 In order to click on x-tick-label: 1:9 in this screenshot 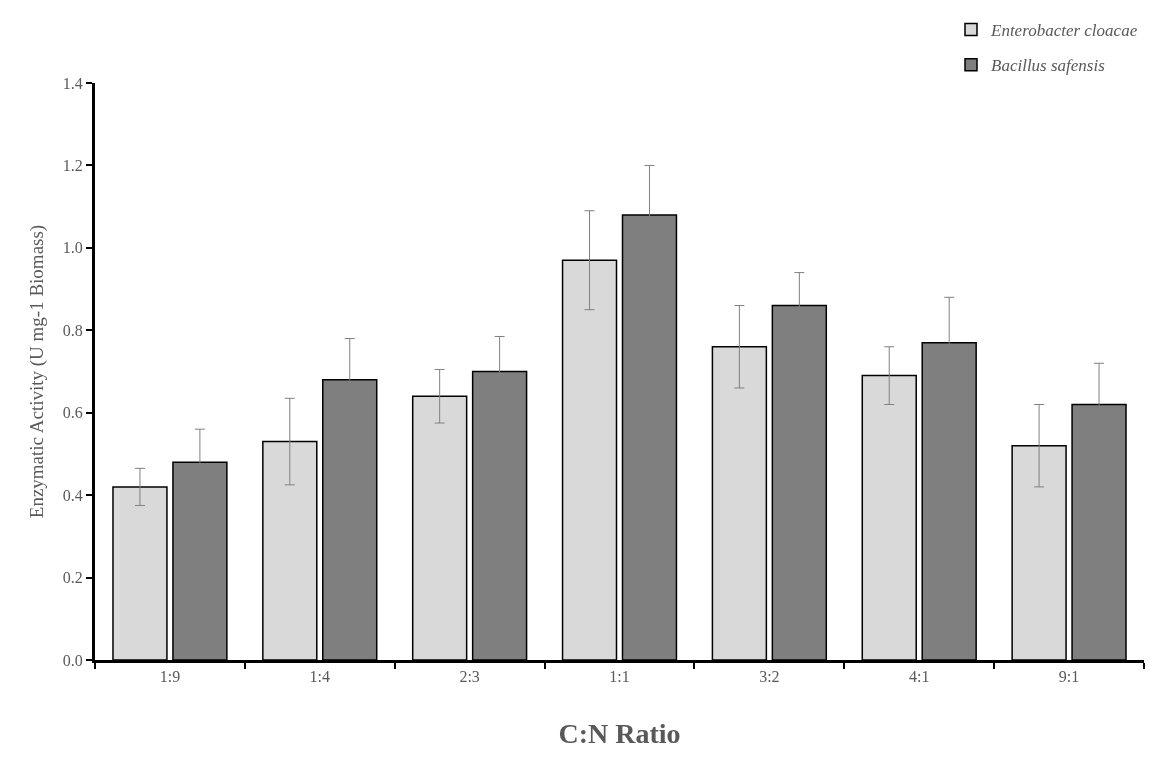, I will do `click(170, 677)`.